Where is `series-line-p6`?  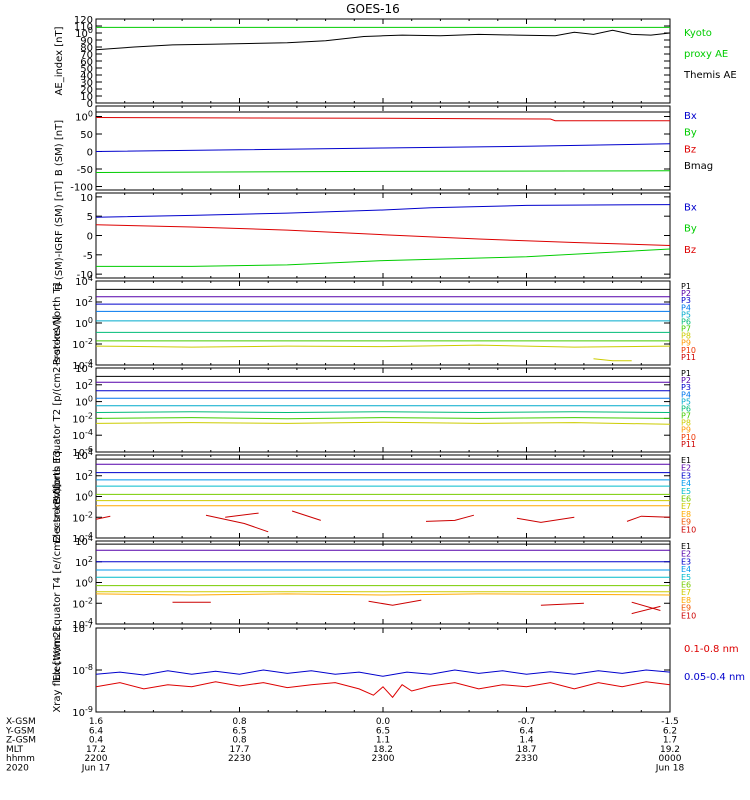 series-line-p6 is located at coordinates (383, 412).